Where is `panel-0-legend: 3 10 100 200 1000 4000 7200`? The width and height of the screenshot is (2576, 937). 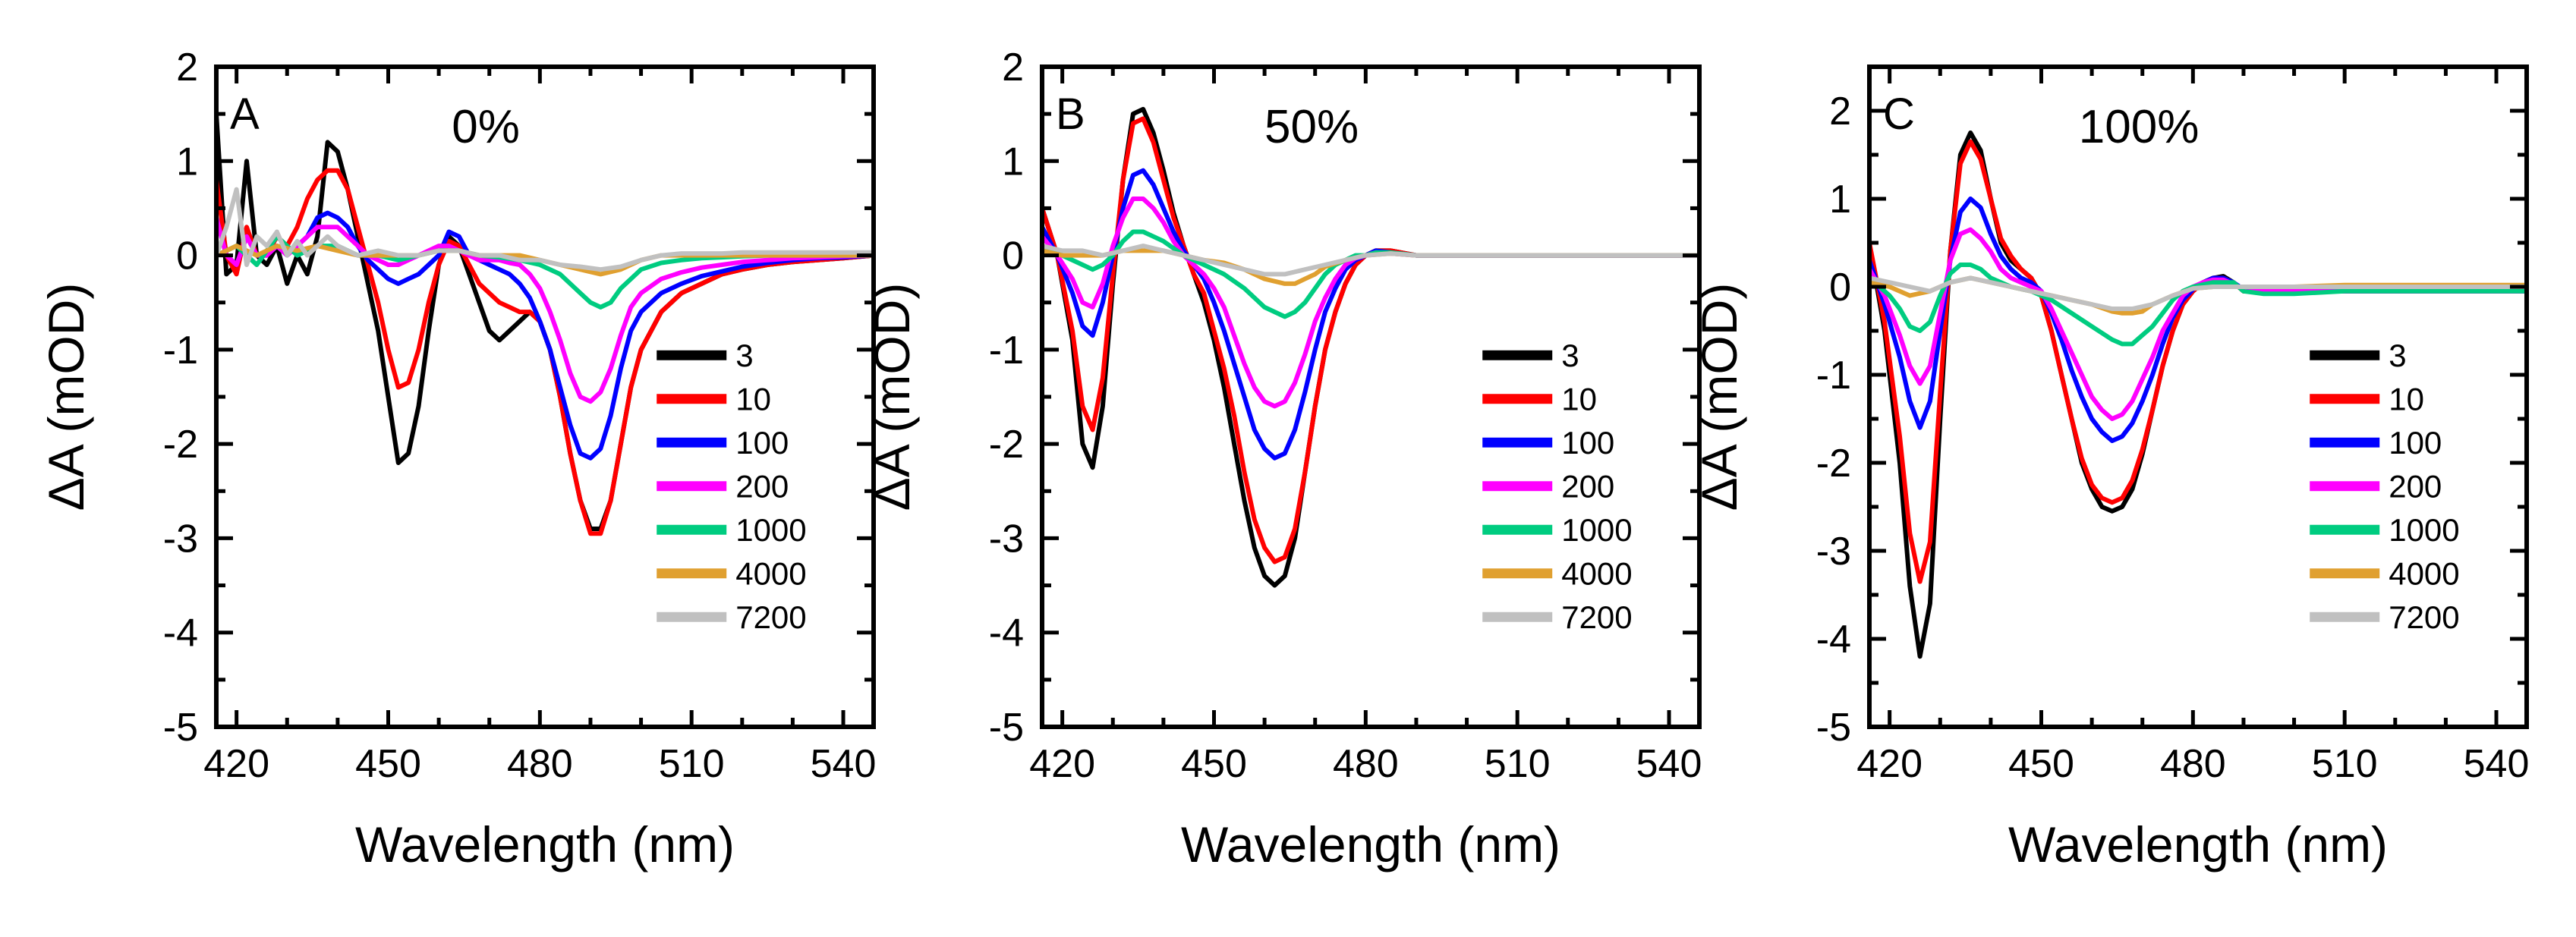
panel-0-legend: 3 10 100 200 1000 4000 7200 is located at coordinates (732, 487).